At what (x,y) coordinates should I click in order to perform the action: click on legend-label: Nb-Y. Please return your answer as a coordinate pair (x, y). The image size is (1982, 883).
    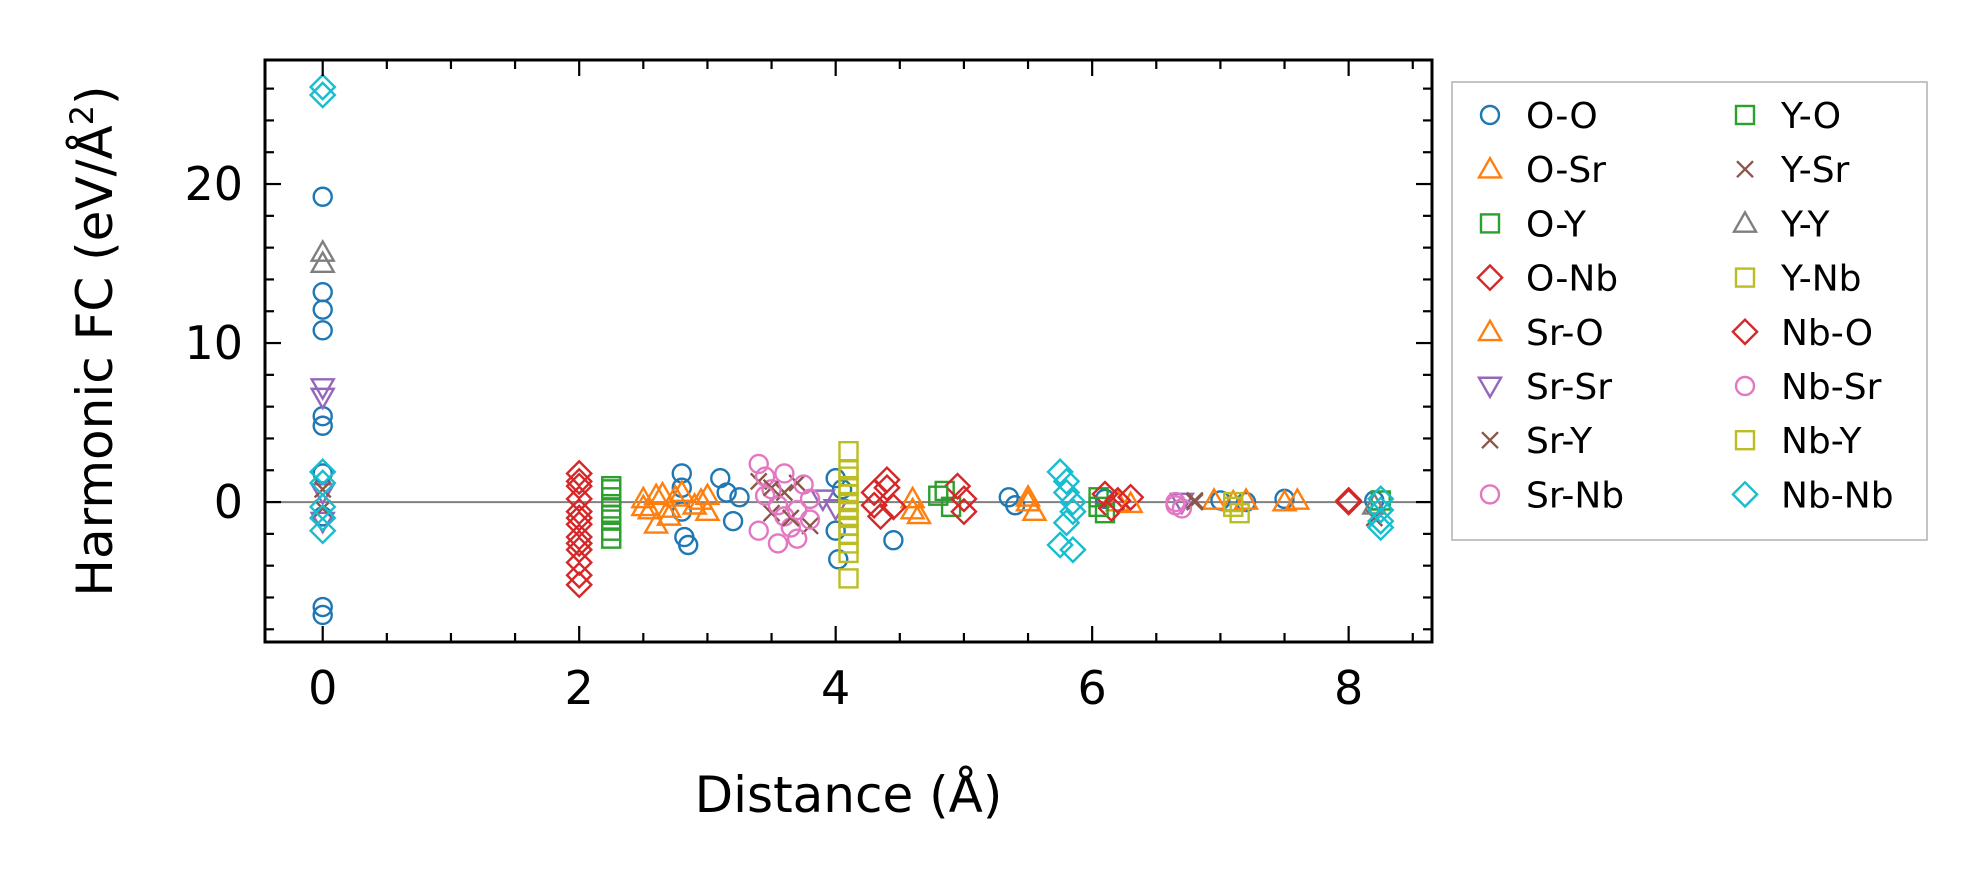
    Looking at the image, I should click on (1822, 441).